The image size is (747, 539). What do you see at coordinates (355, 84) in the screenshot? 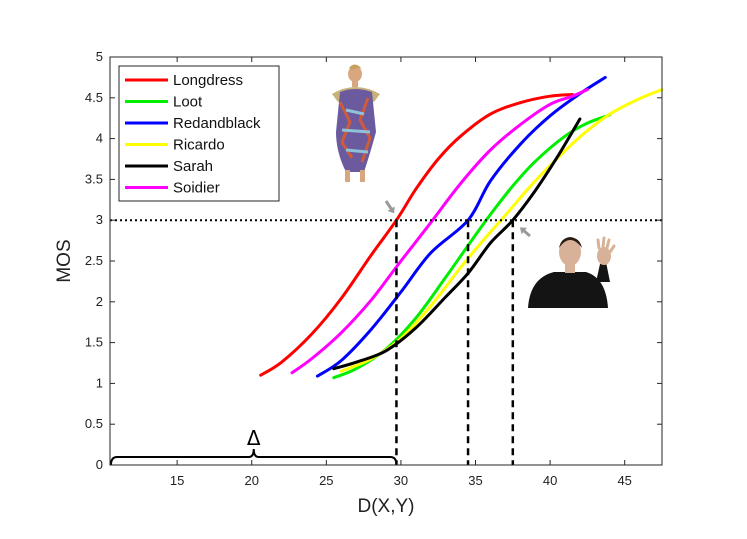
I see `longdress-neck` at bounding box center [355, 84].